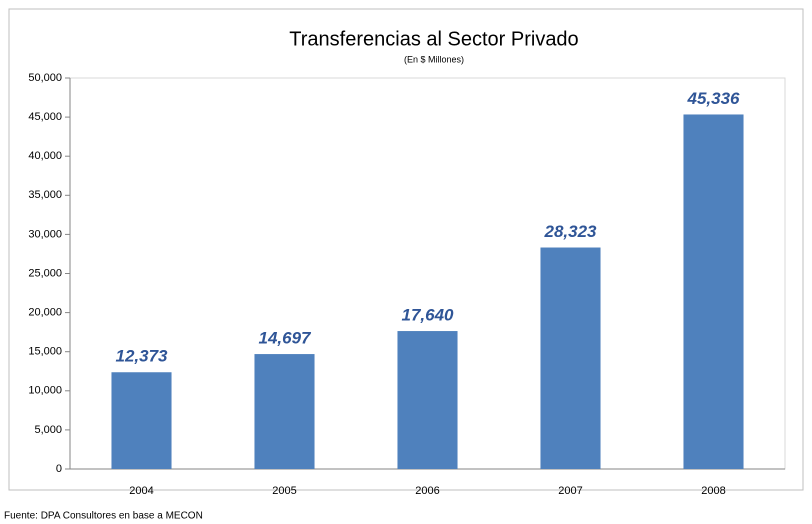 The image size is (812, 524). What do you see at coordinates (570, 491) in the screenshot?
I see `x-tick-label: 2007` at bounding box center [570, 491].